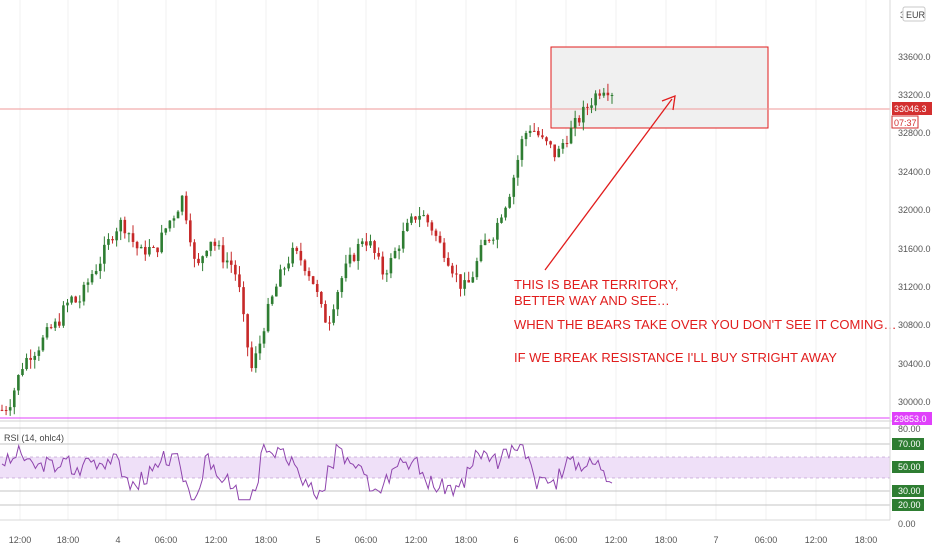 This screenshot has width=932, height=550. What do you see at coordinates (566, 540) in the screenshot?
I see `time-tick: 06:00` at bounding box center [566, 540].